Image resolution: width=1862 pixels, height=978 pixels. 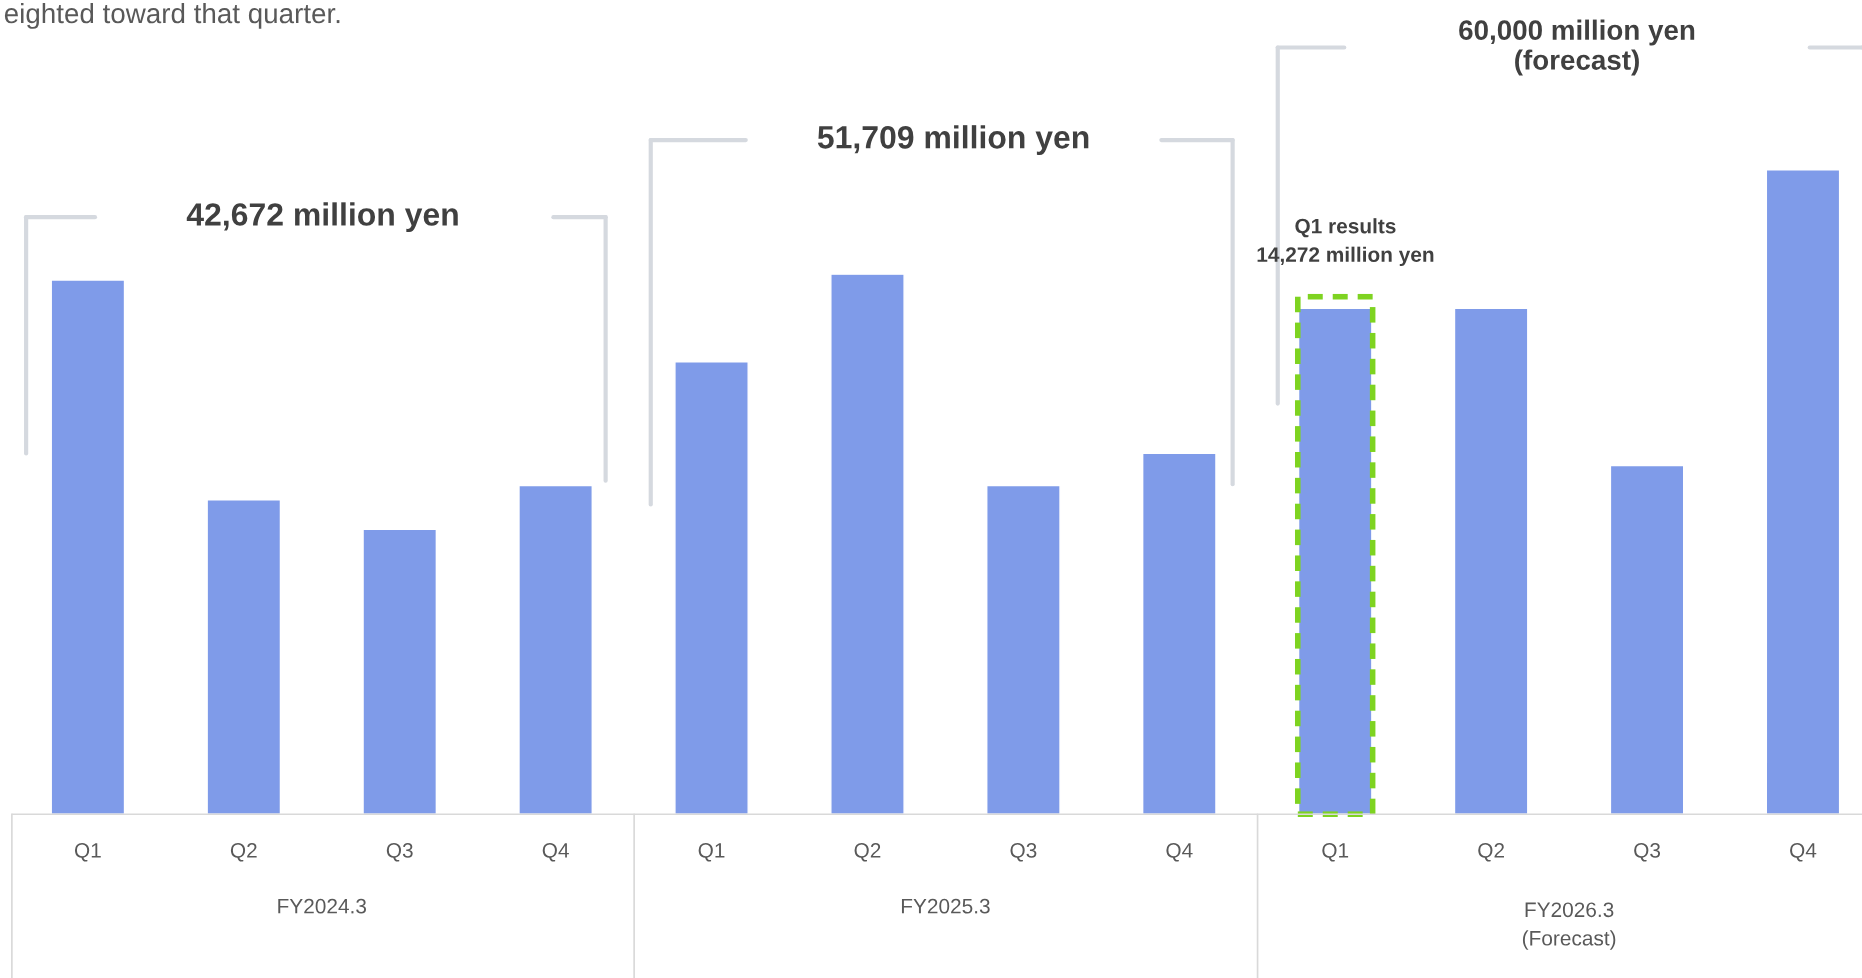 What do you see at coordinates (322, 906) in the screenshot?
I see `text: FY2024.3` at bounding box center [322, 906].